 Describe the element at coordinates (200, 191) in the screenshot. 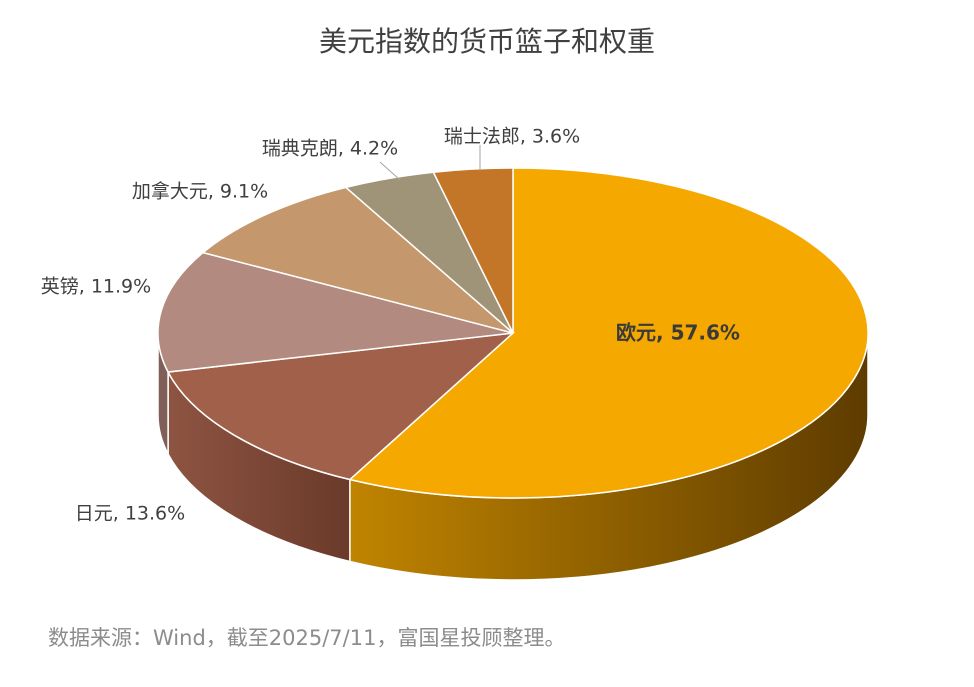

I see `slice-label-3: 加拿大元, 9.1%` at that location.